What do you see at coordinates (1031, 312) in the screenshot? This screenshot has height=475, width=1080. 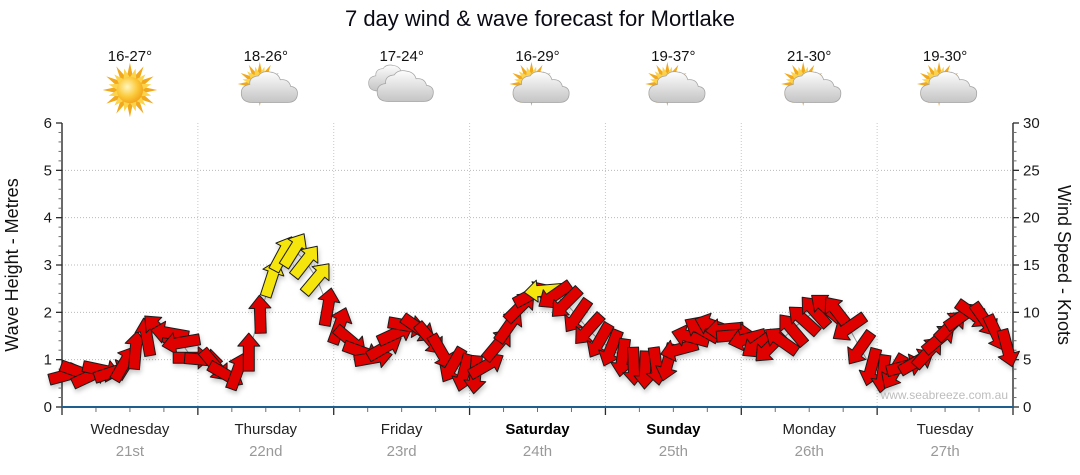 I see `wind-axis-number: 10` at bounding box center [1031, 312].